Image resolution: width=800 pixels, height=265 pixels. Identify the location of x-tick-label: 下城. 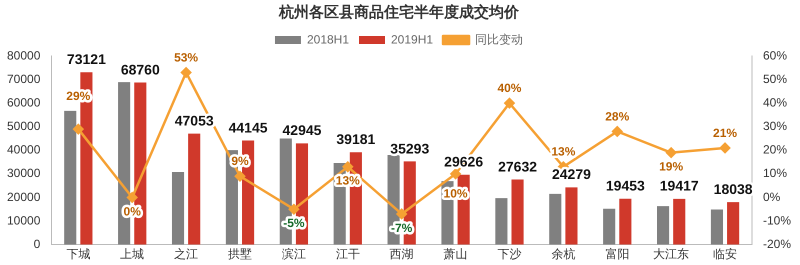
(78, 254).